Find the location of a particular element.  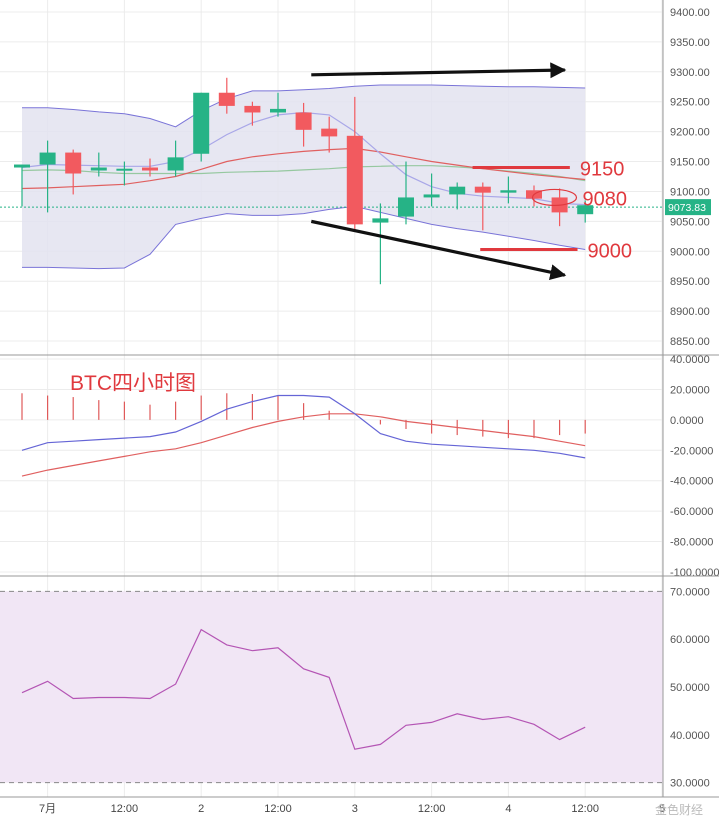

time-tick-label: 3 is located at coordinates (355, 809).